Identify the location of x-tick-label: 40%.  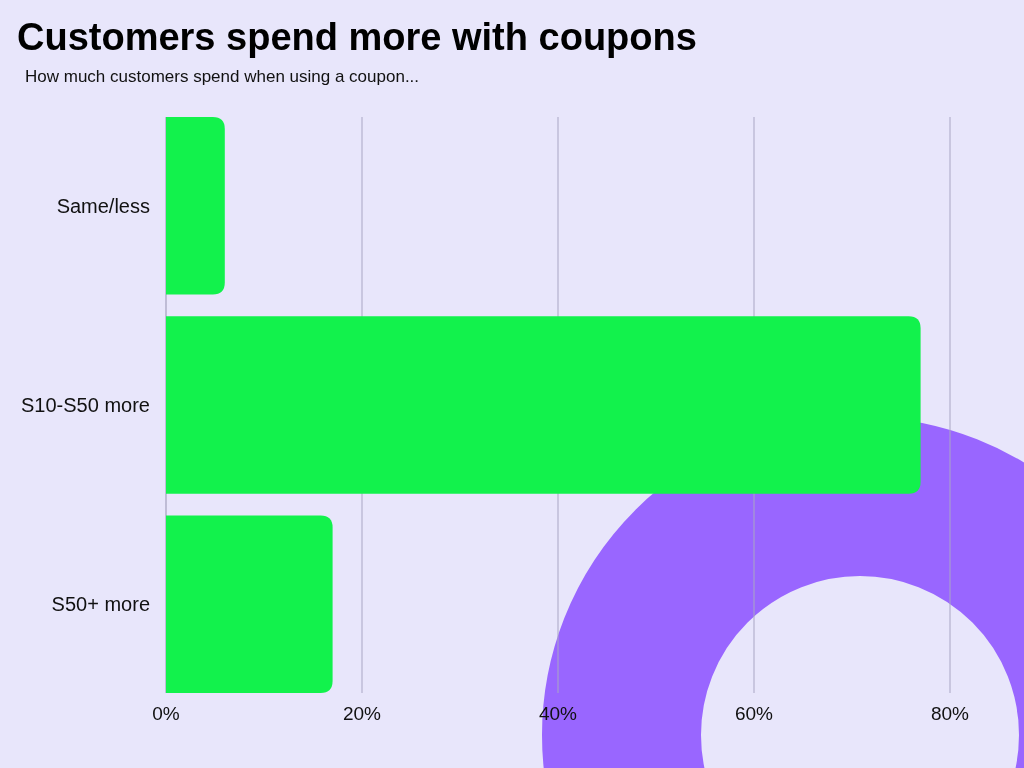
(558, 713).